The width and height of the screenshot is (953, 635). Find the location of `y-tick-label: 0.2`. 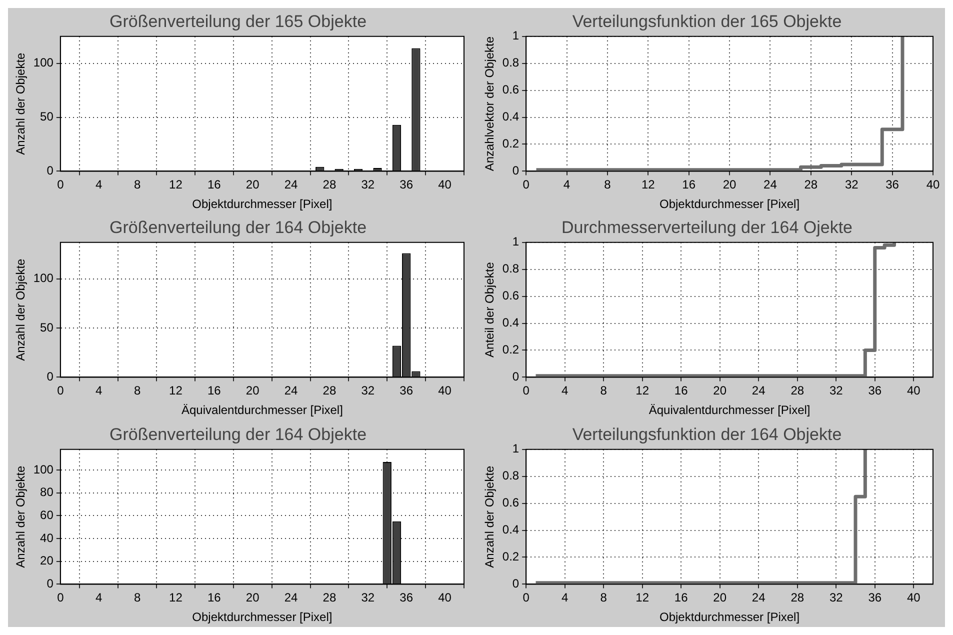

y-tick-label: 0.2 is located at coordinates (511, 349).